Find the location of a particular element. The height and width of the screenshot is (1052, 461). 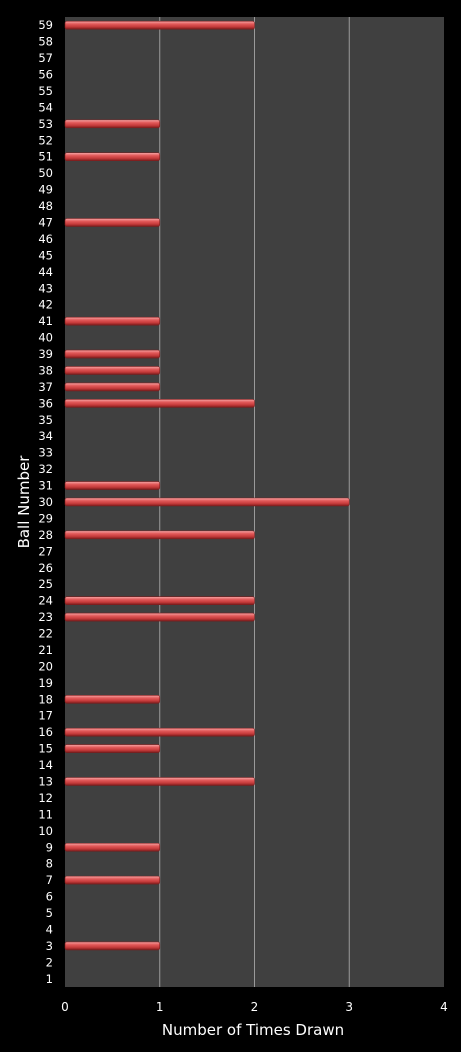

y-tick-label: 48 is located at coordinates (45, 206).